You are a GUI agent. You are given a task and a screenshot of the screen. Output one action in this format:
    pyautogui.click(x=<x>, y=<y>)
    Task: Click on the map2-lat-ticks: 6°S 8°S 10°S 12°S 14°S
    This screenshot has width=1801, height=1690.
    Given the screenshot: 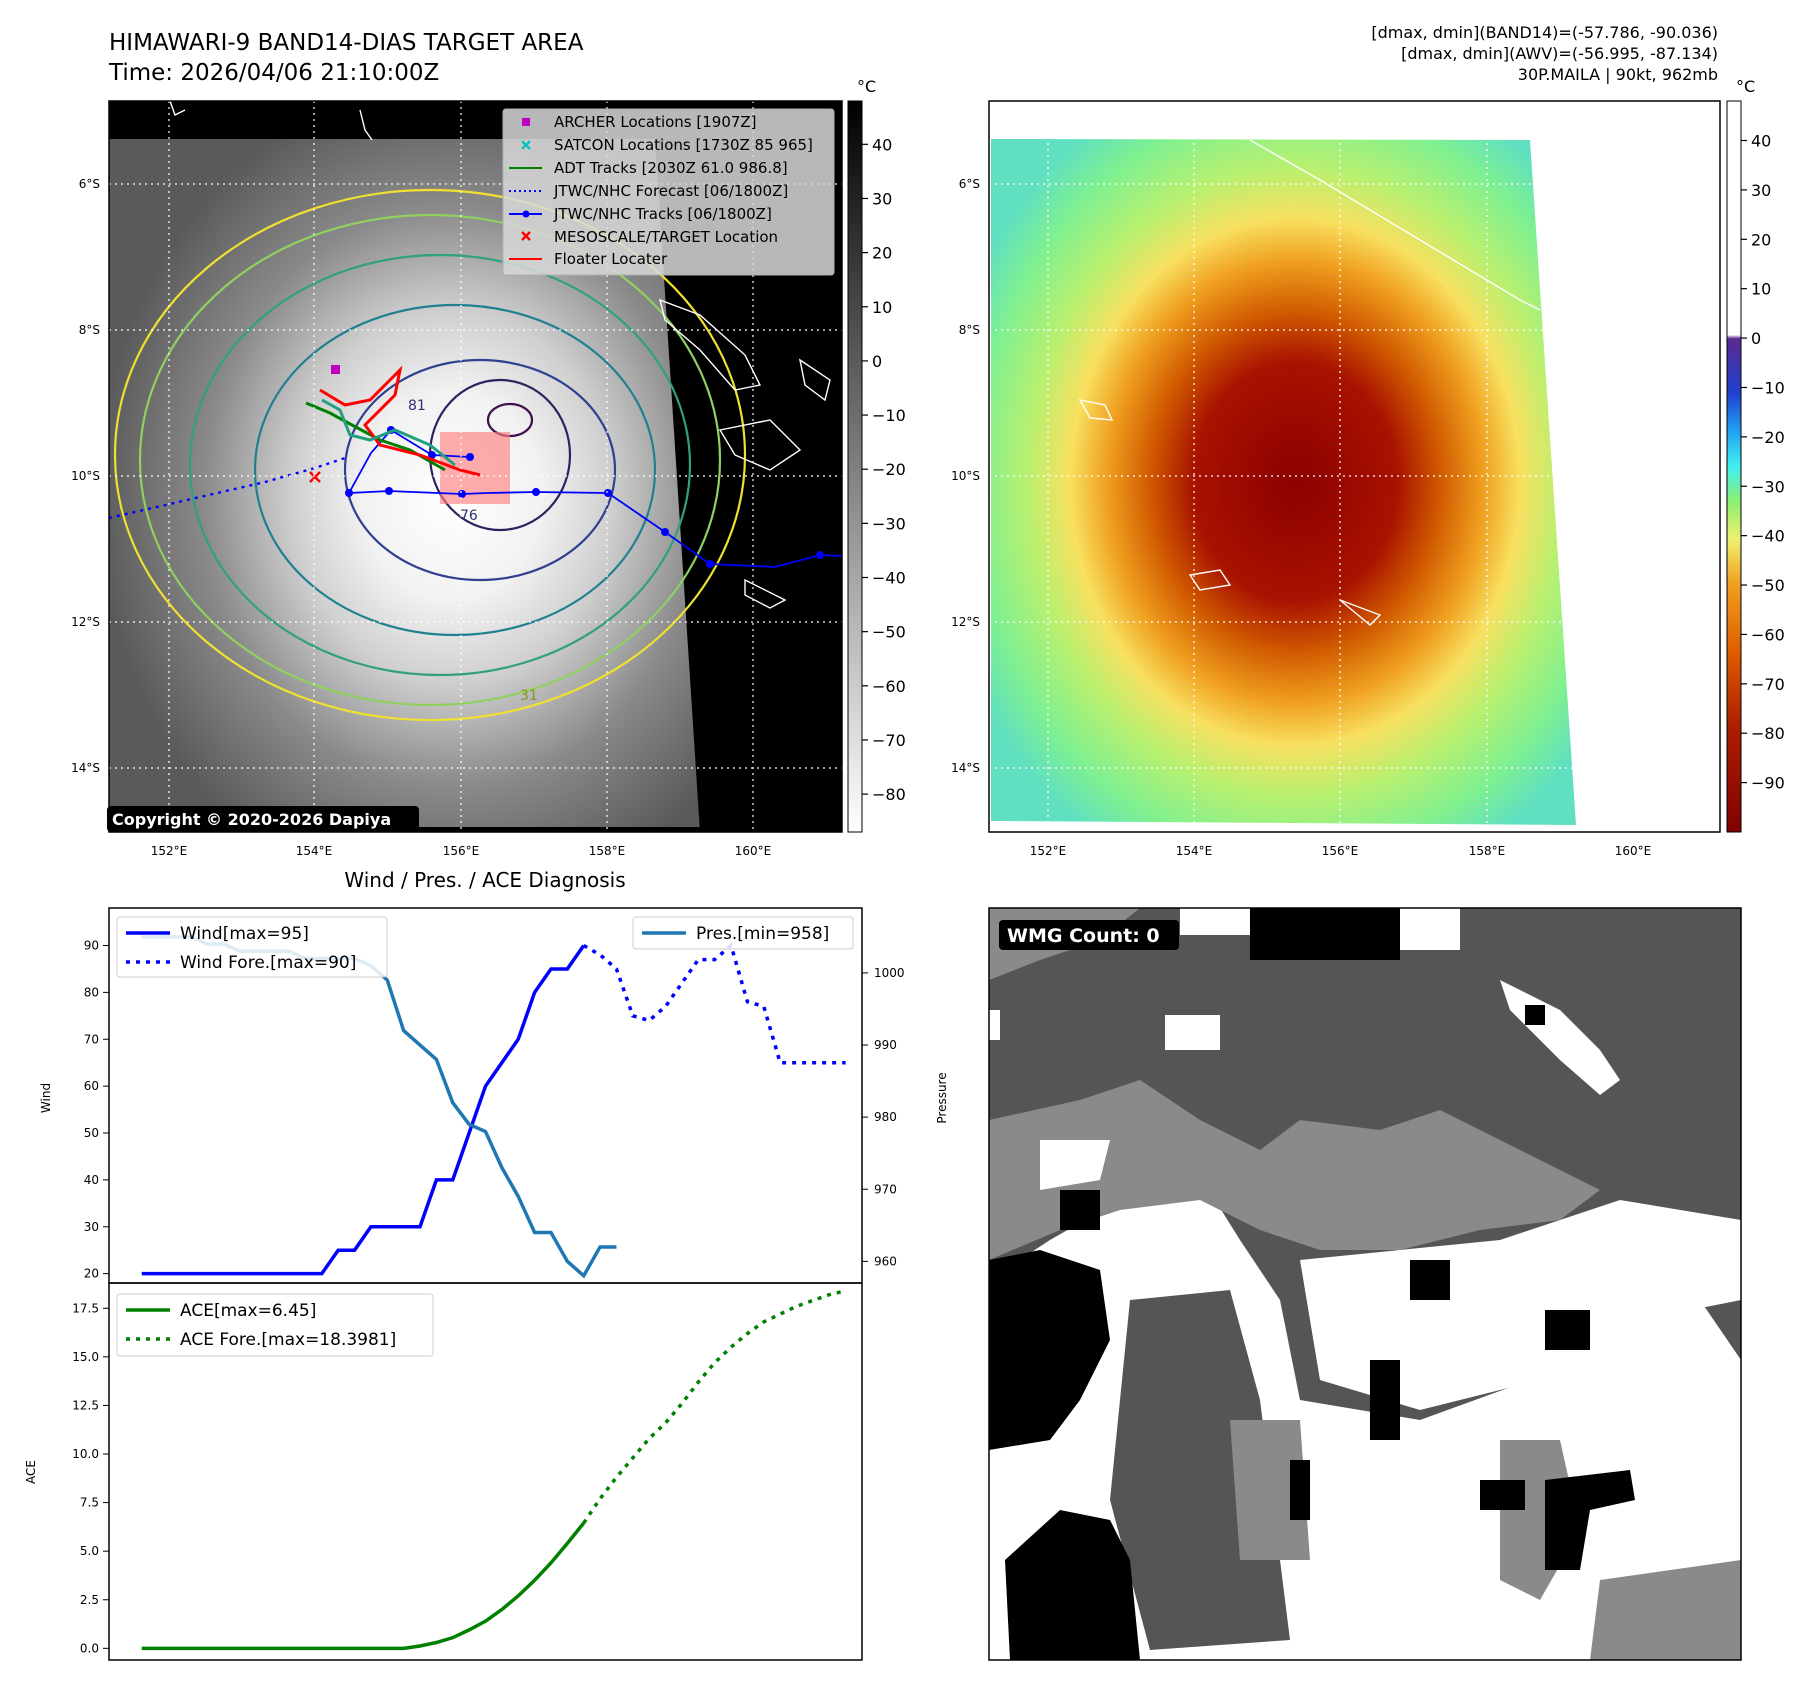 What is the action you would take?
    pyautogui.click(x=965, y=476)
    